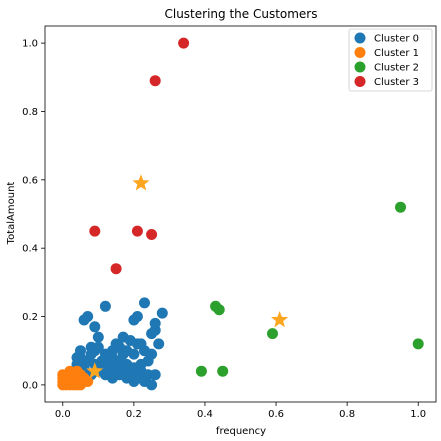  I want to click on x-tick-label: 1.0, so click(418, 414).